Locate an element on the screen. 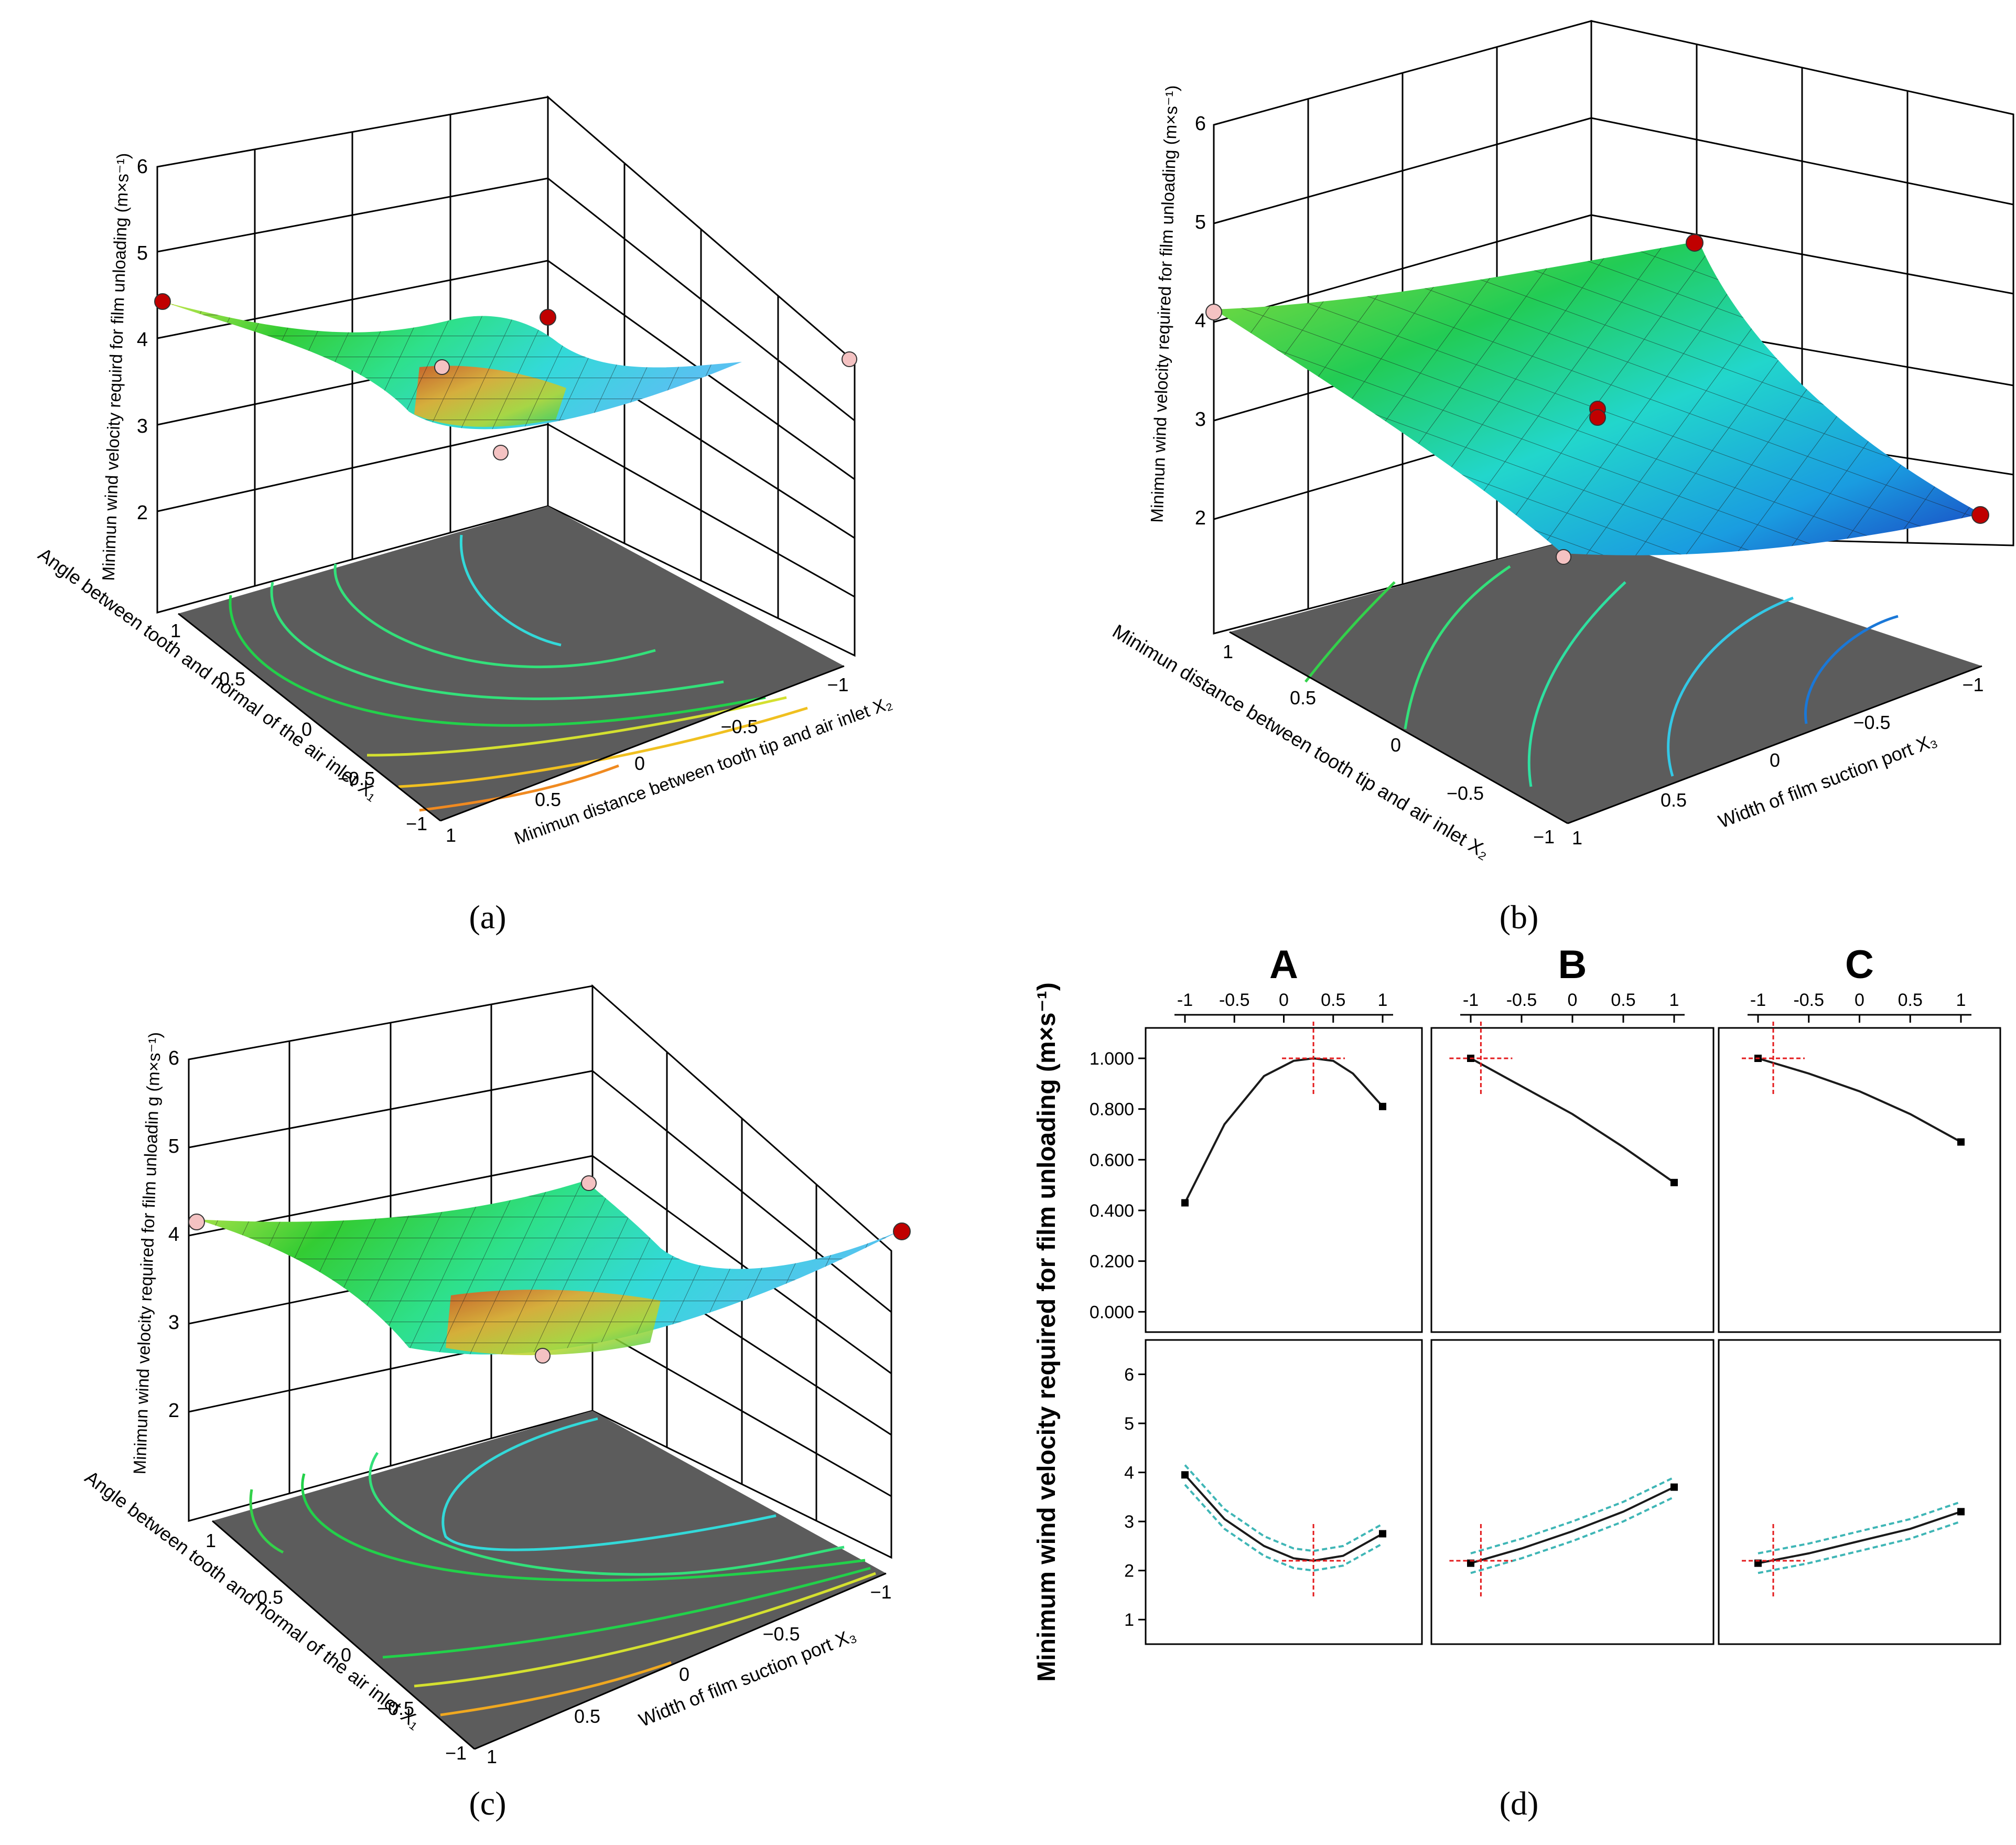 The image size is (2016, 1845). panel-b-floor is located at coordinates (1606, 679).